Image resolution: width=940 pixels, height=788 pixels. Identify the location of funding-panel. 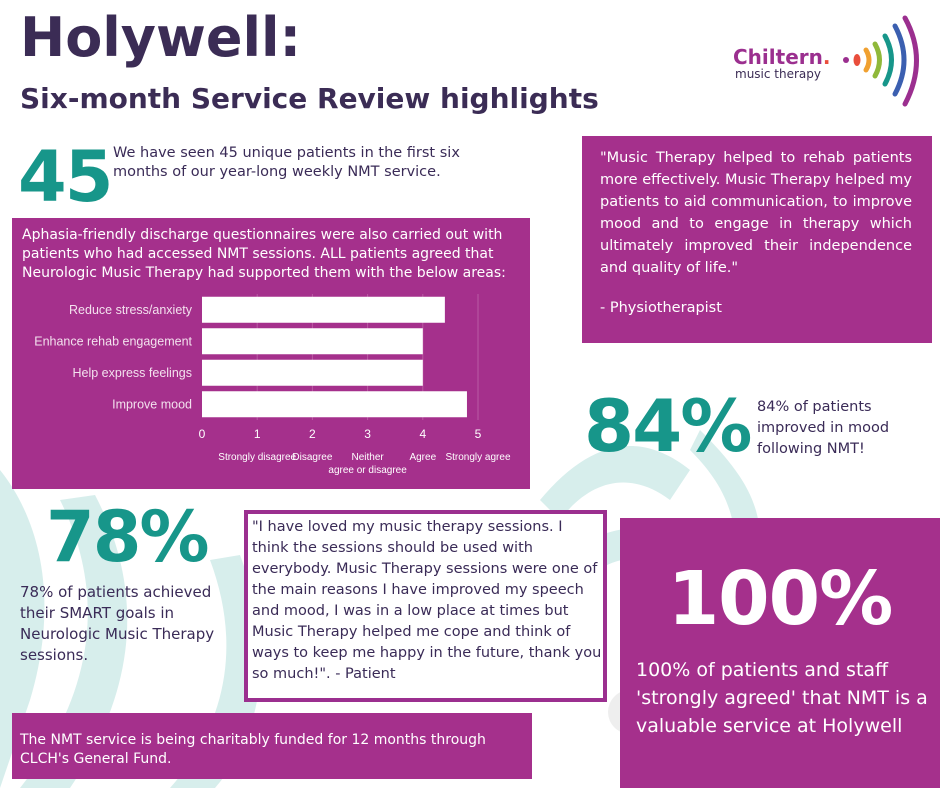
(272, 746).